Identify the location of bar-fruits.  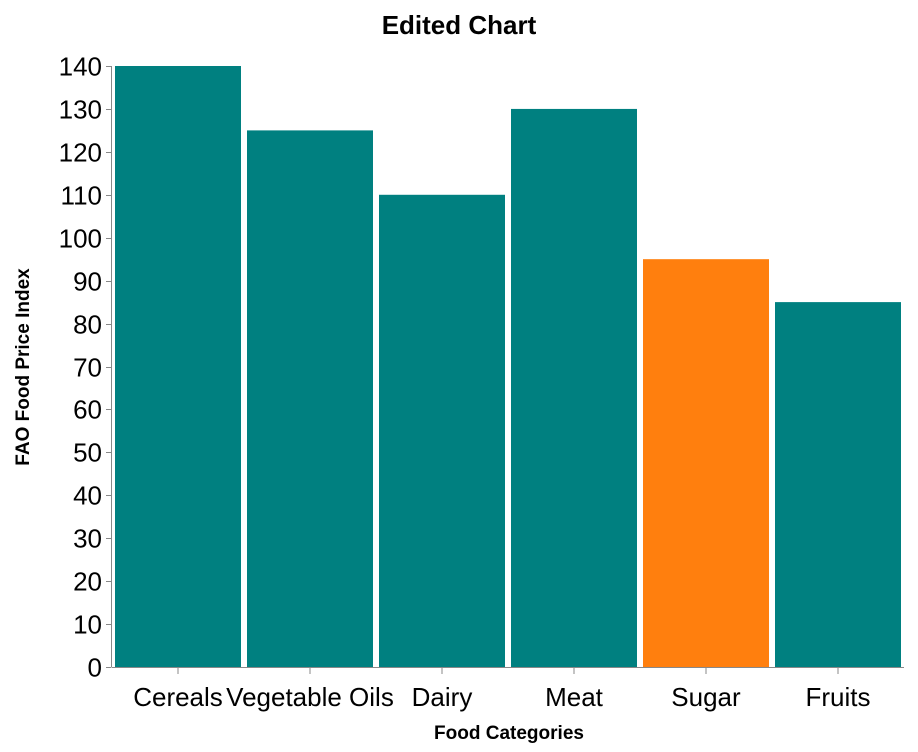
(838, 484).